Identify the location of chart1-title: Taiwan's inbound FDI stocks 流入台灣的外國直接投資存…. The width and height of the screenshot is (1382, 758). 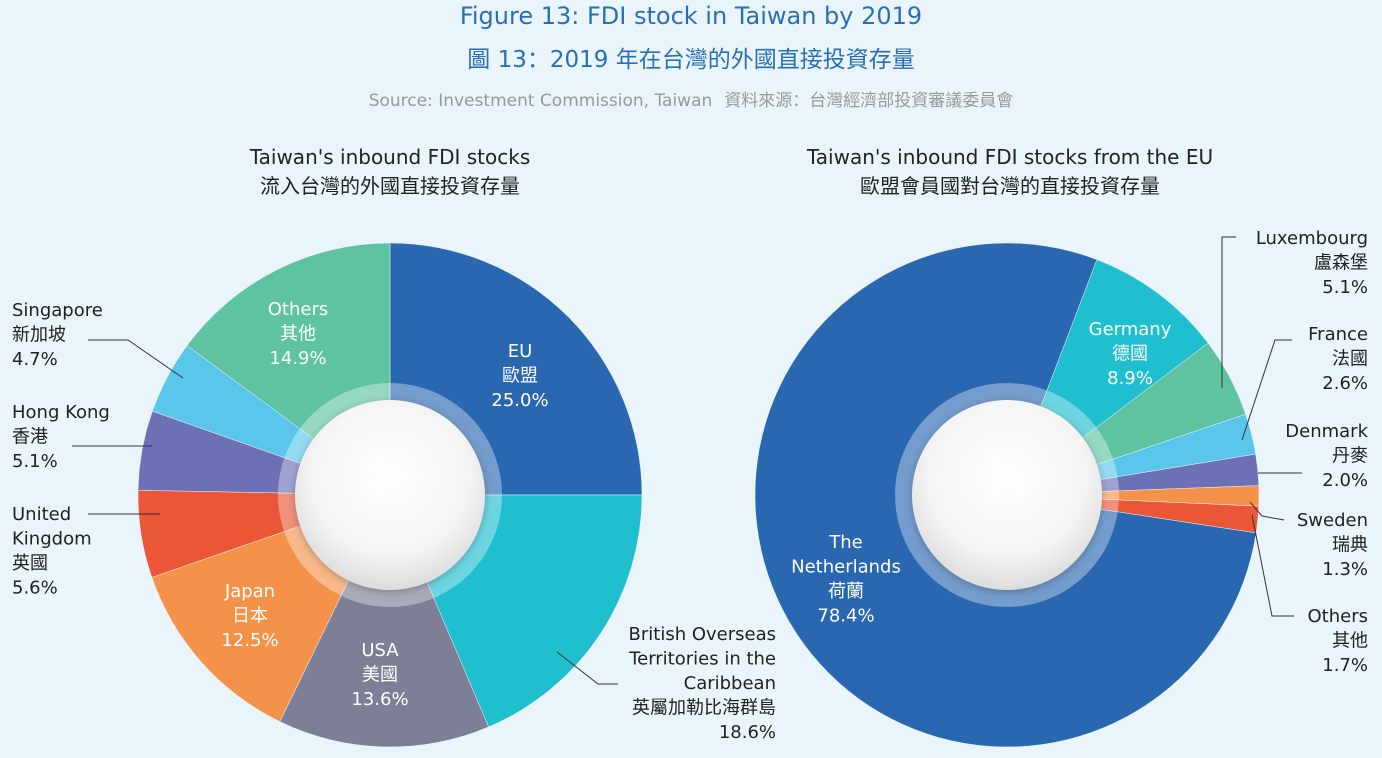
(390, 172).